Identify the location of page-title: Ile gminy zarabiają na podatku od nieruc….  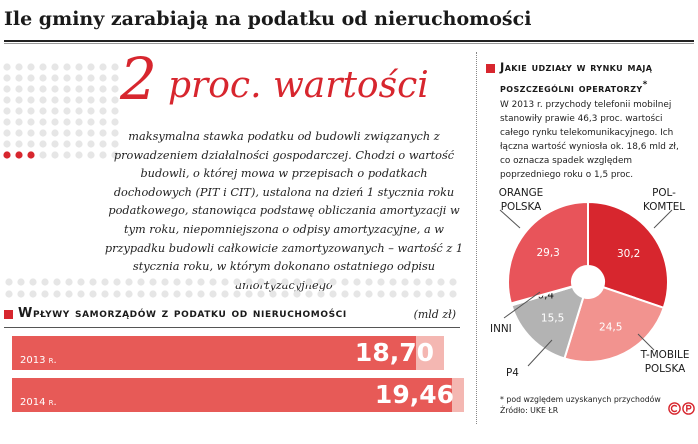
(268, 19).